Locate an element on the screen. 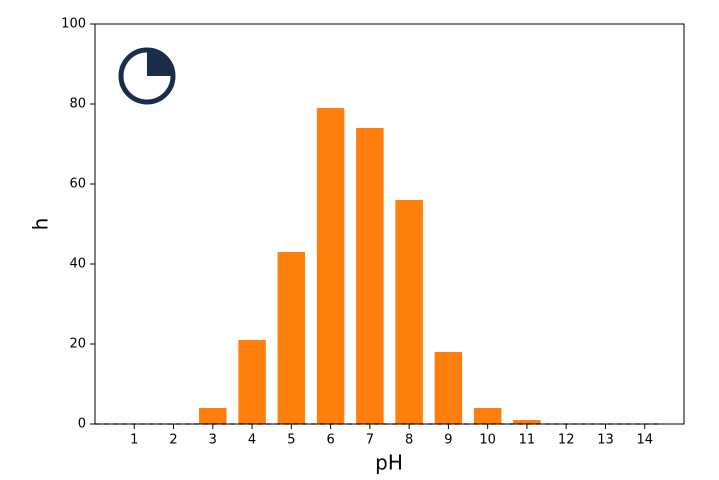 The image size is (719, 480). x-tick-label: 10 is located at coordinates (487, 440).